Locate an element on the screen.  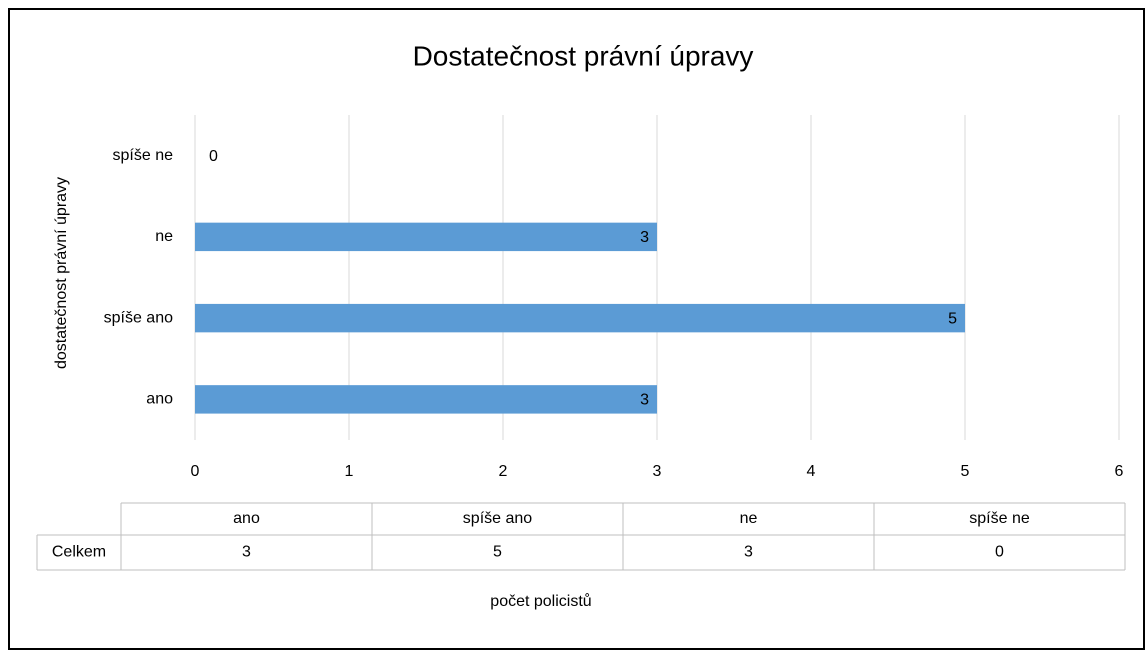
x-tick-label: 2 is located at coordinates (503, 471).